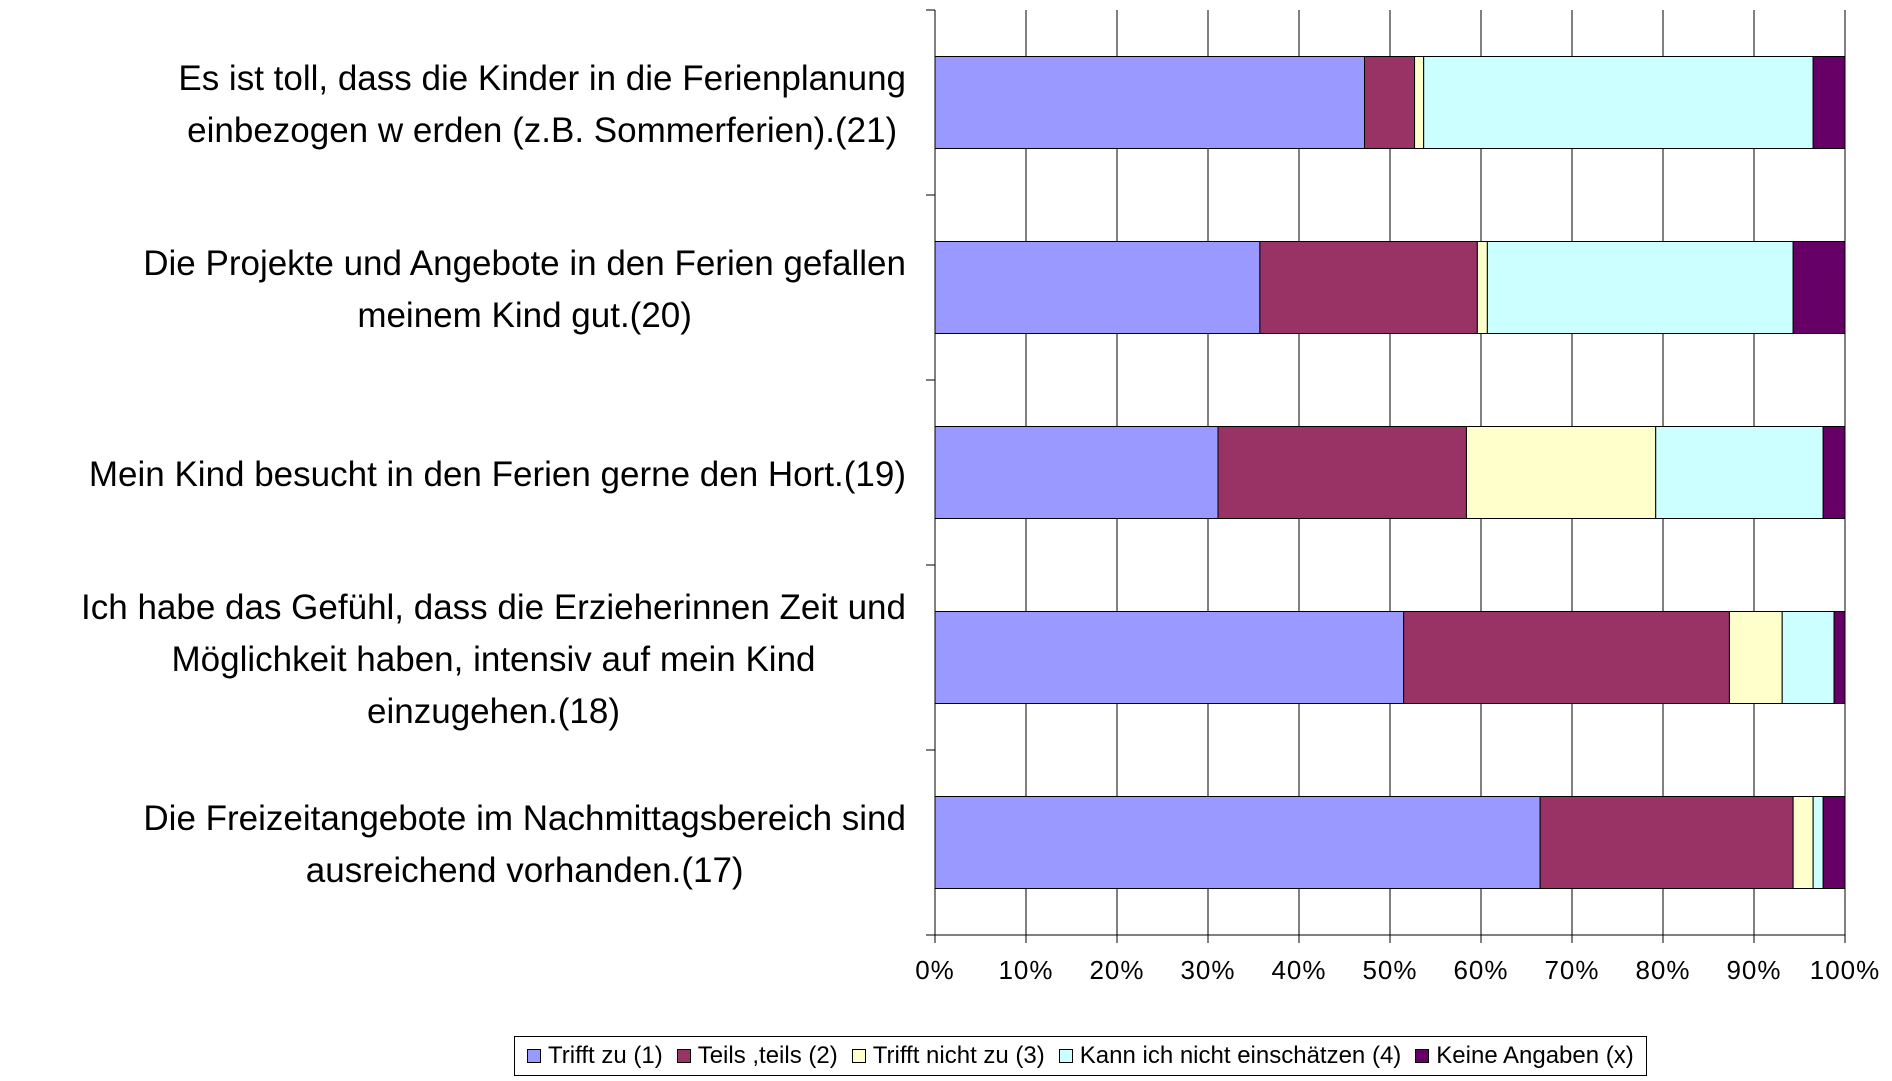  I want to click on legend-label: Teils ,teils (2), so click(767, 1055).